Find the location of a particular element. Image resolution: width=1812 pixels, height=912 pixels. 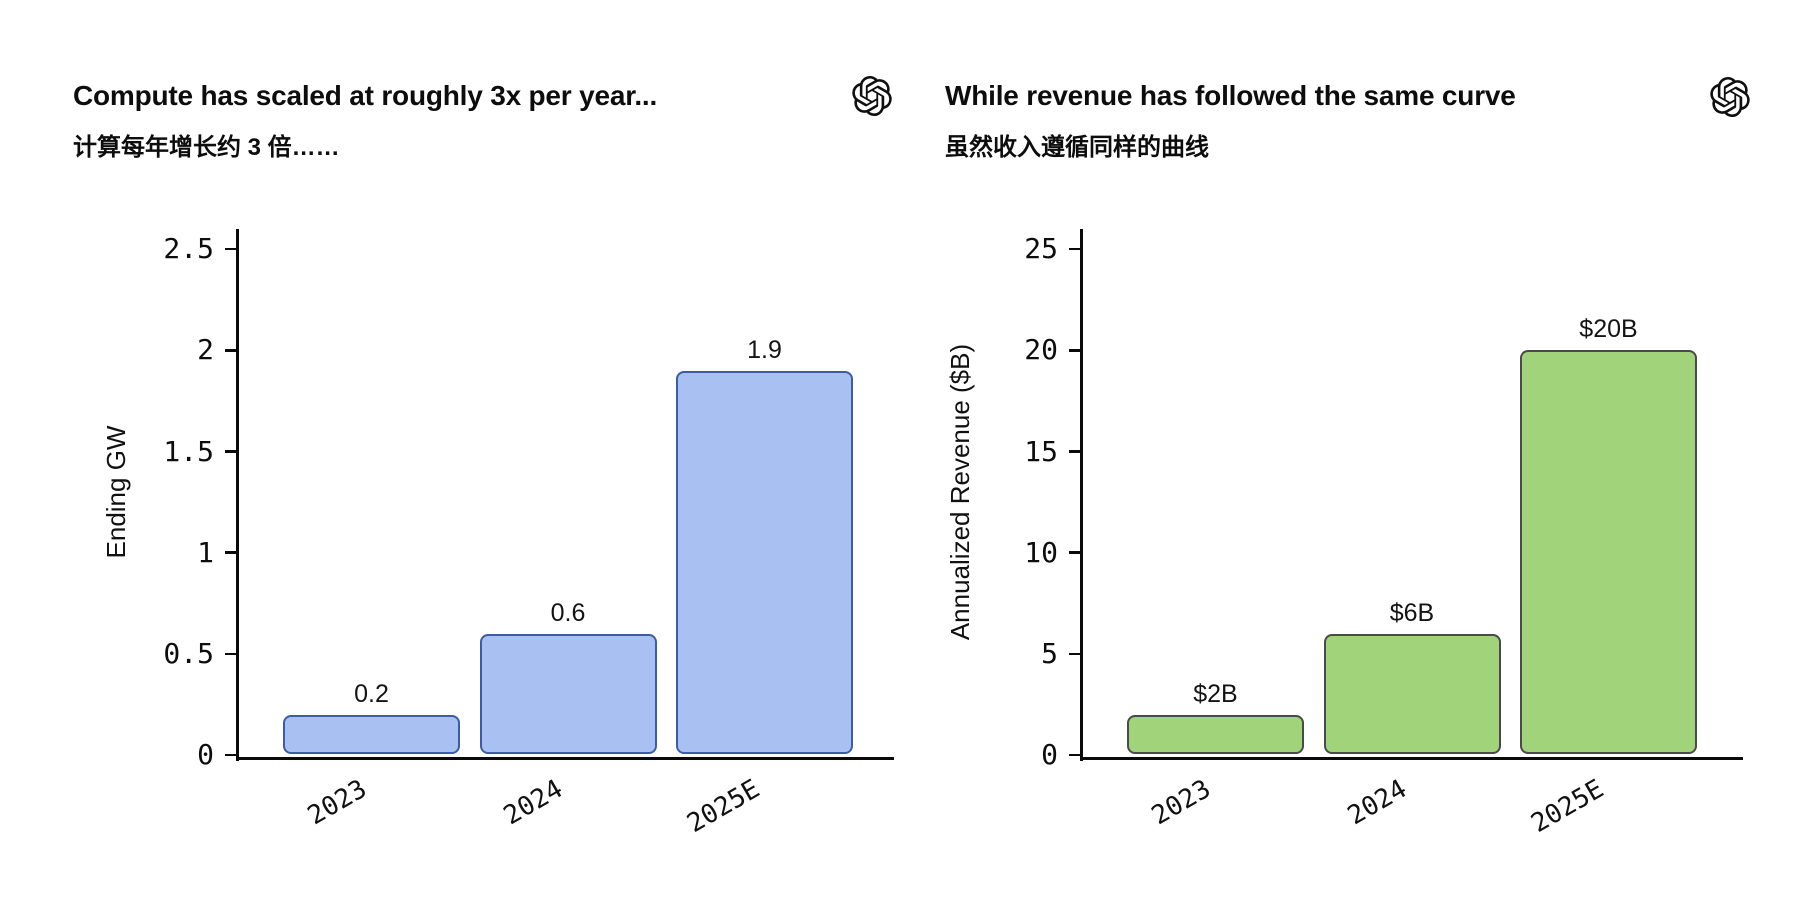

bar-value-label: 0.6 is located at coordinates (568, 612).